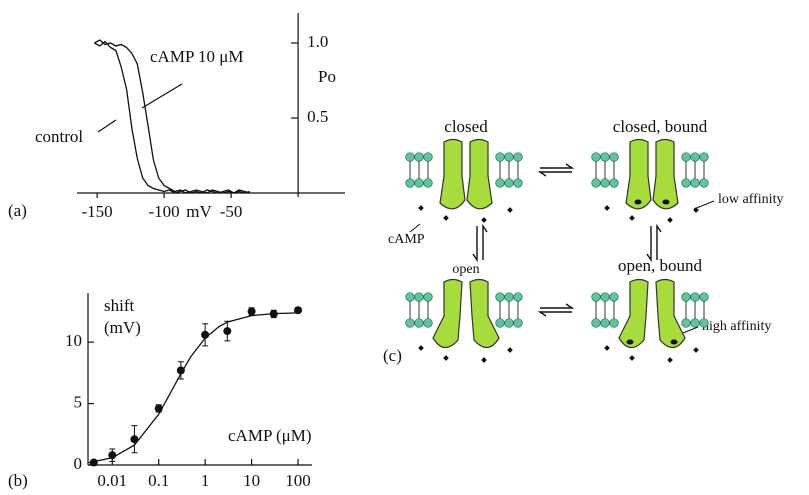 Image resolution: width=809 pixels, height=495 pixels. I want to click on x-tick-label: -100, so click(164, 211).